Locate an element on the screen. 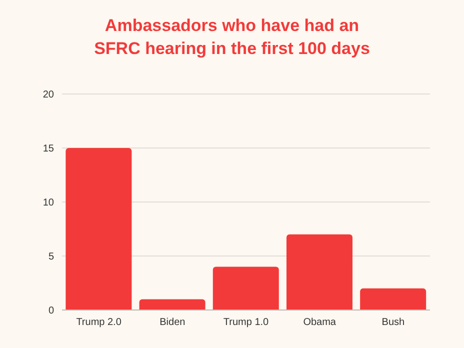 The width and height of the screenshot is (464, 348). y-tick-label: 10 is located at coordinates (48, 203).